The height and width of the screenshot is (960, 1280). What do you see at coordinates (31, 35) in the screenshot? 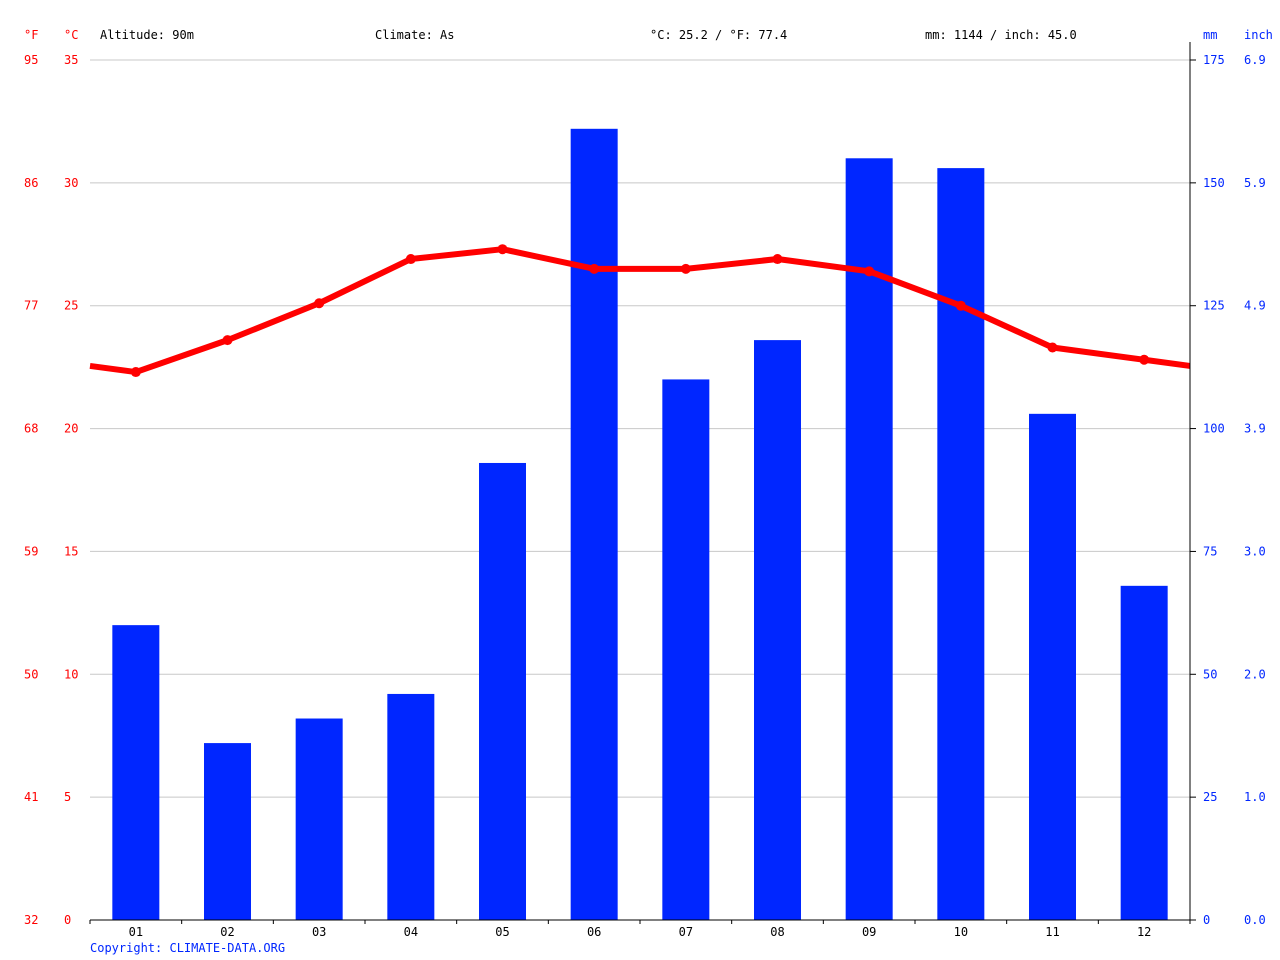
I see `unit-fahrenheit-label: °F` at bounding box center [31, 35].